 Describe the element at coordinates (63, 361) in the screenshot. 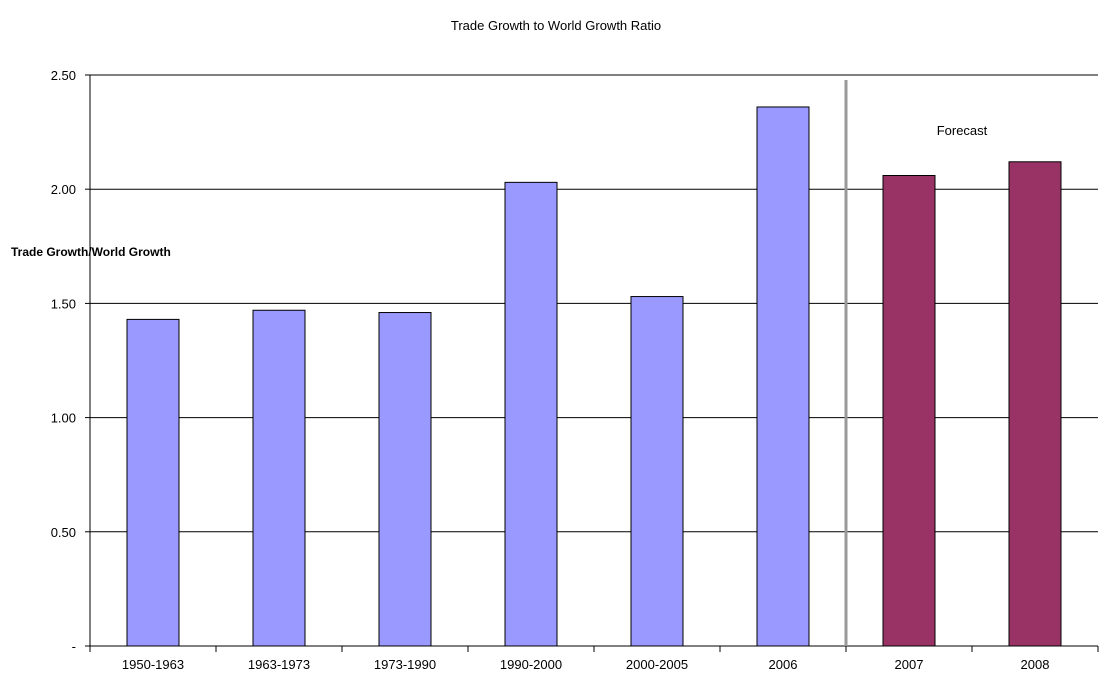

I see `y-tick-labels: - 0.50 1.00 1.50 2.00 2.50` at that location.